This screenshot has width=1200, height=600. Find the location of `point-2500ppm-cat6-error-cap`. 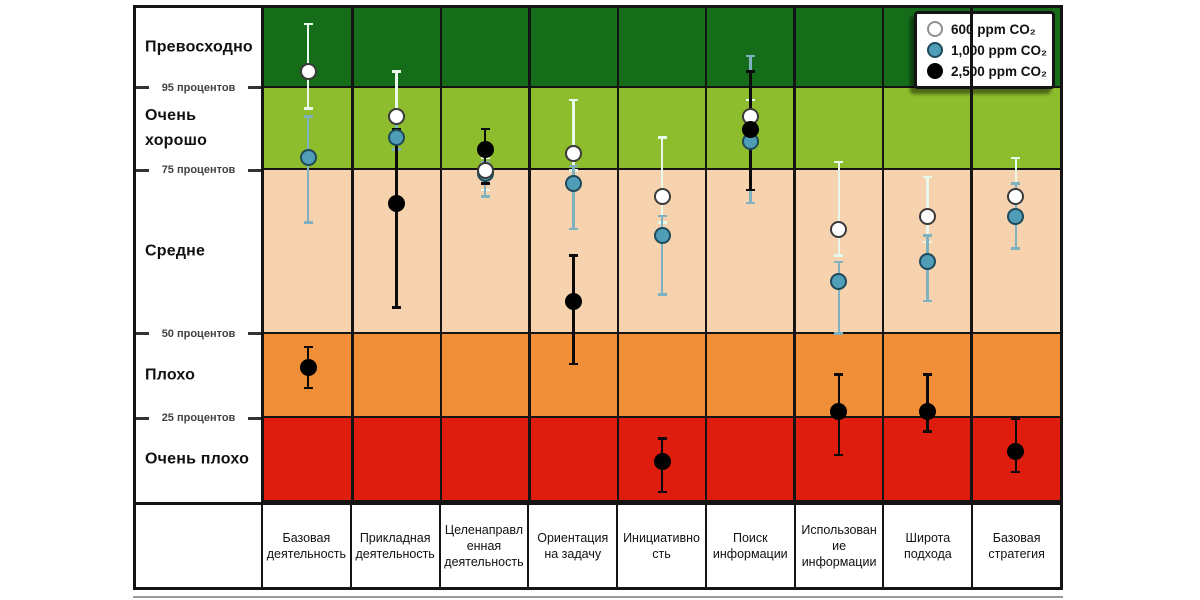

point-2500ppm-cat6-error-cap is located at coordinates (839, 374).